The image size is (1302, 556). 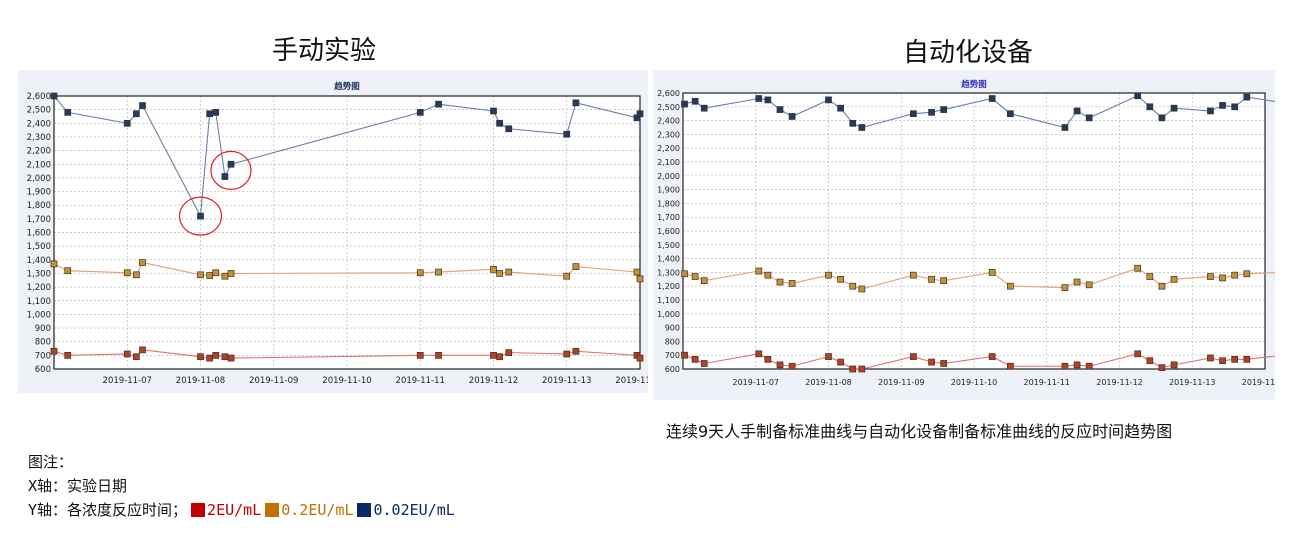 What do you see at coordinates (672, 355) in the screenshot?
I see `y-tick-label: 700` at bounding box center [672, 355].